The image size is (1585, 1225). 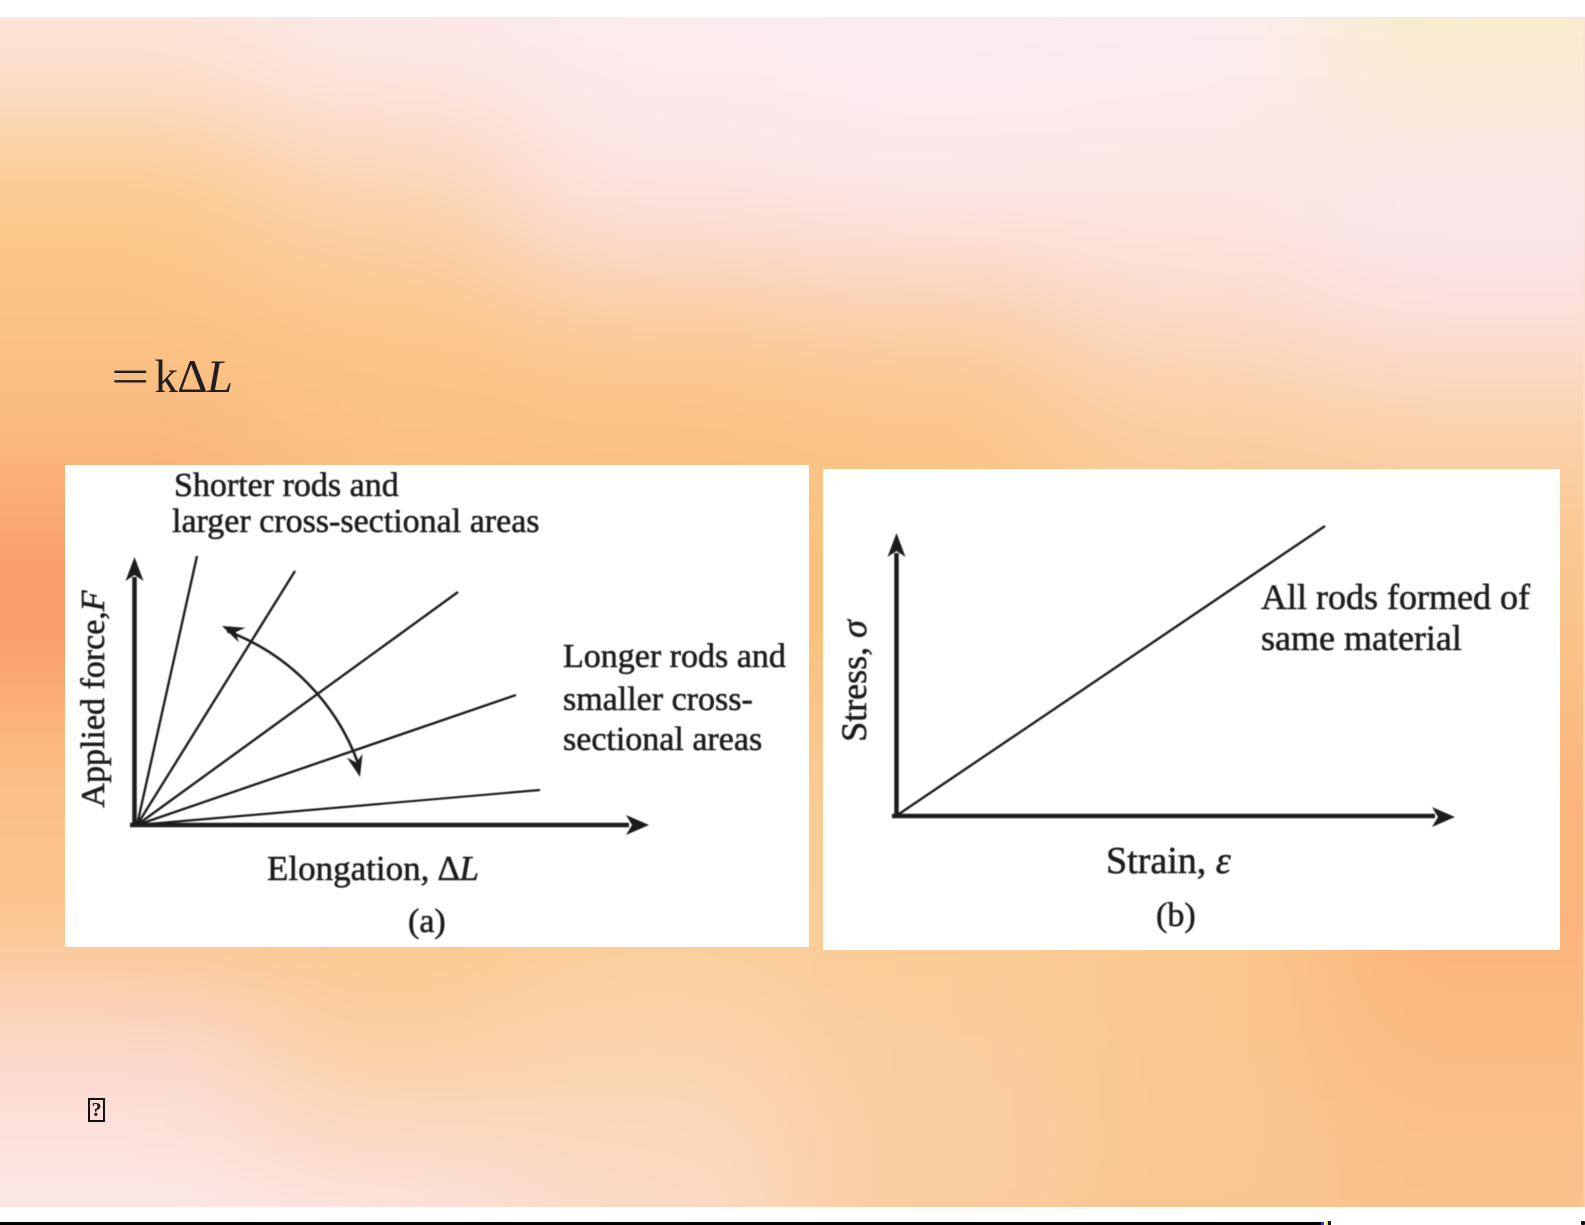 I want to click on svg-text: smaller cross-, so click(x=658, y=699).